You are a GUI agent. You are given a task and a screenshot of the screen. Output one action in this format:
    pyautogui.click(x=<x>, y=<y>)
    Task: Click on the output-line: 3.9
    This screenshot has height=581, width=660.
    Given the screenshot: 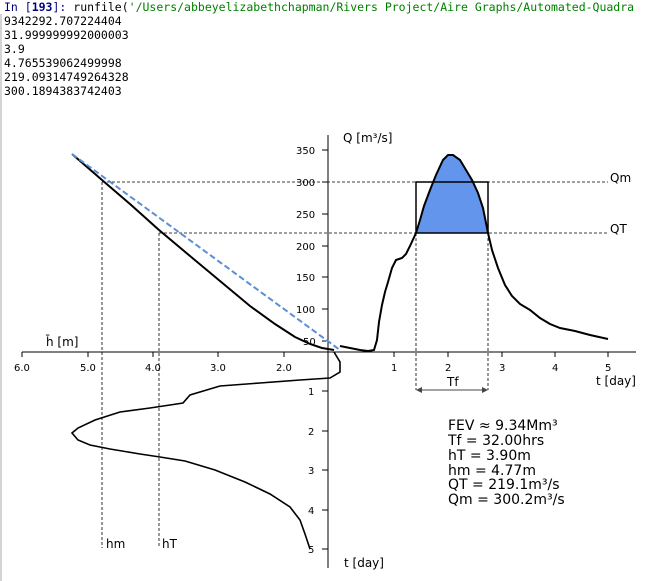 What is the action you would take?
    pyautogui.click(x=14, y=49)
    